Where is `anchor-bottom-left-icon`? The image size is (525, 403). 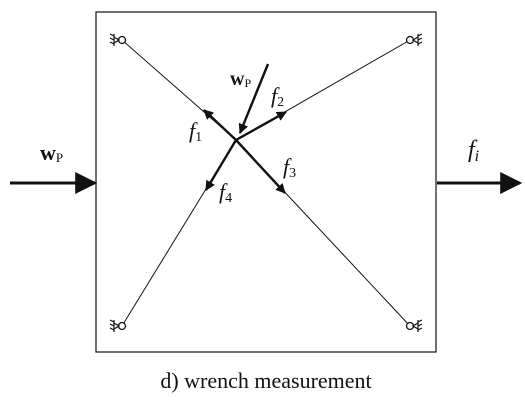
anchor-bottom-left-icon is located at coordinates (118, 325).